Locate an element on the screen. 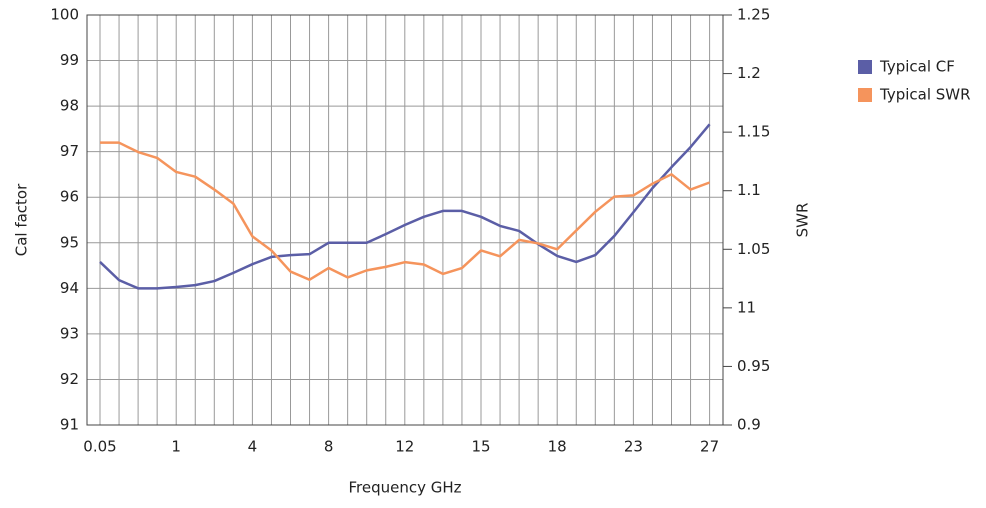 This screenshot has width=986, height=508. x-axis-label: Frequency GHz is located at coordinates (404, 488).